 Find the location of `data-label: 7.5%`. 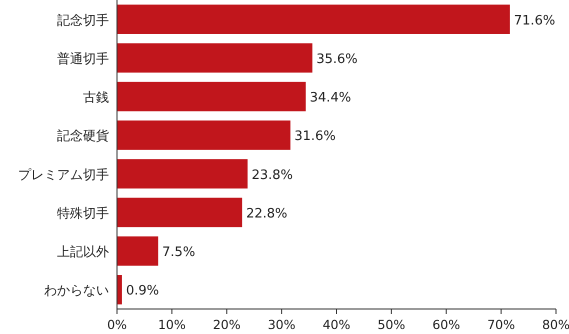

data-label: 7.5% is located at coordinates (179, 252).